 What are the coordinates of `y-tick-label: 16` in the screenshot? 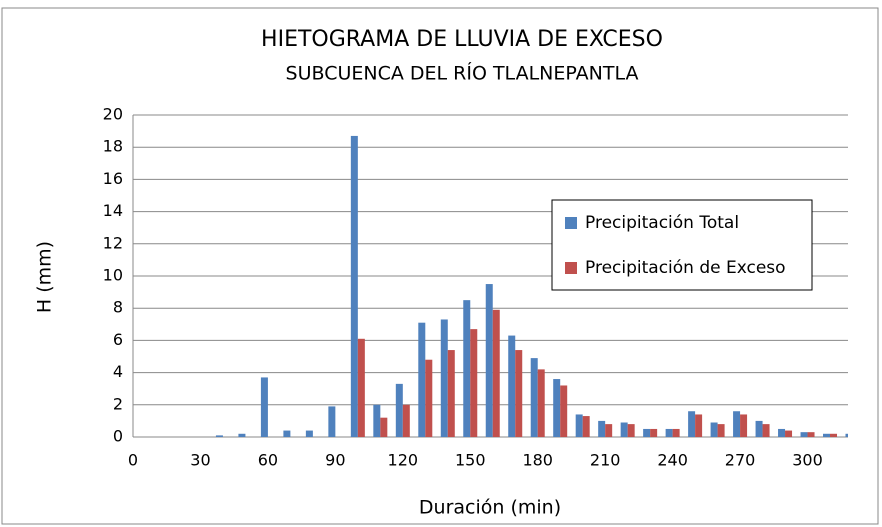 It's located at (113, 178).